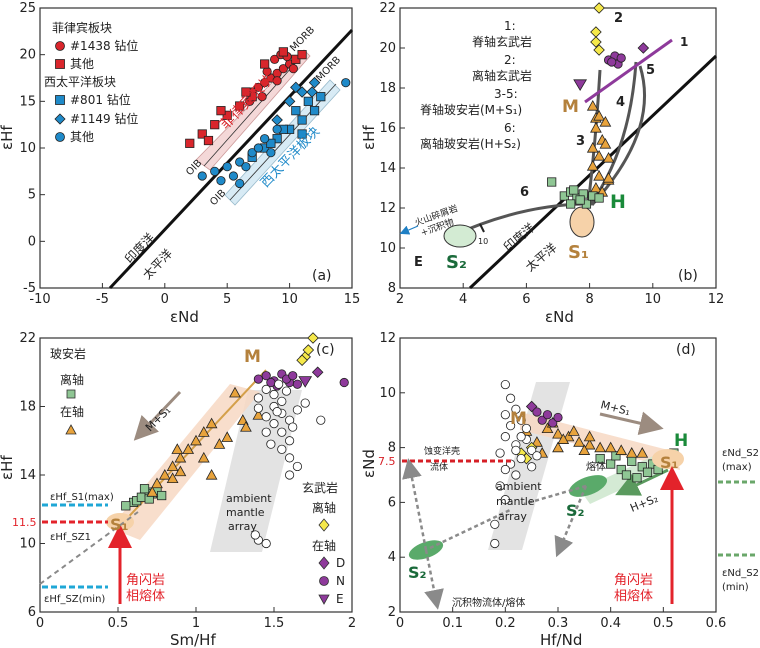  What do you see at coordinates (387, 88) in the screenshot?
I see `y-tick-label: 18` at bounding box center [387, 88].